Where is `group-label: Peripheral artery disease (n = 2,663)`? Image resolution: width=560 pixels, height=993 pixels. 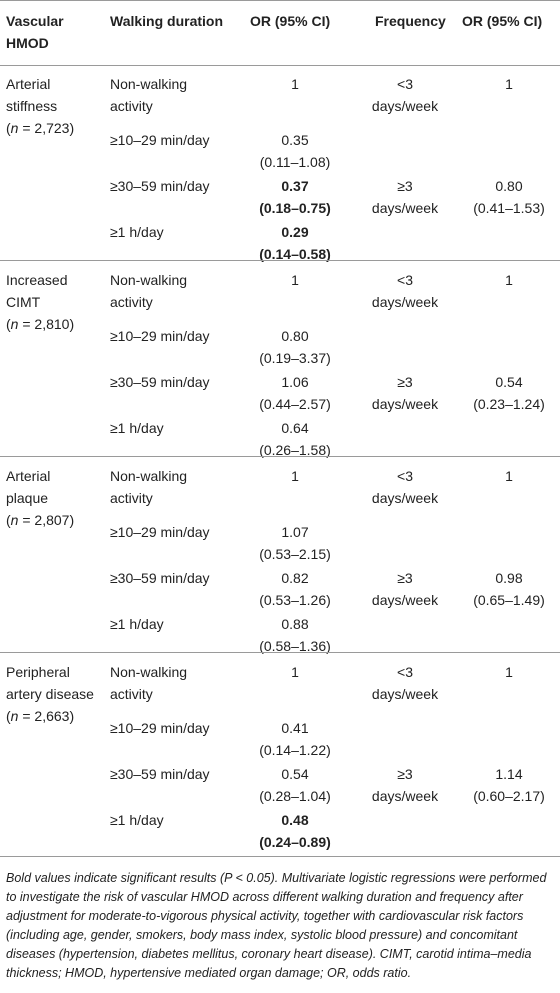 group-label: Peripheral artery disease (n = 2,663) is located at coordinates (50, 694).